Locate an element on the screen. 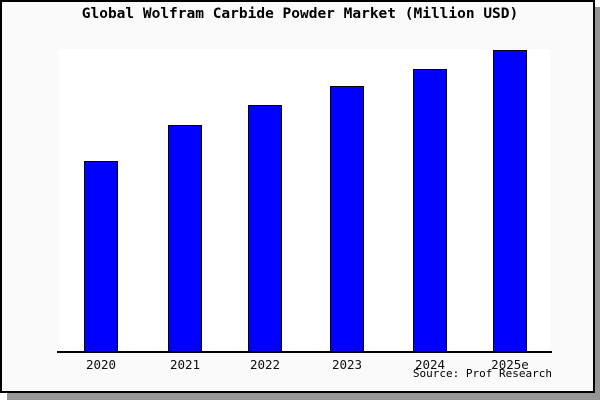 This screenshot has height=400, width=600. x-tick-label-2021: 2021 is located at coordinates (185, 364).